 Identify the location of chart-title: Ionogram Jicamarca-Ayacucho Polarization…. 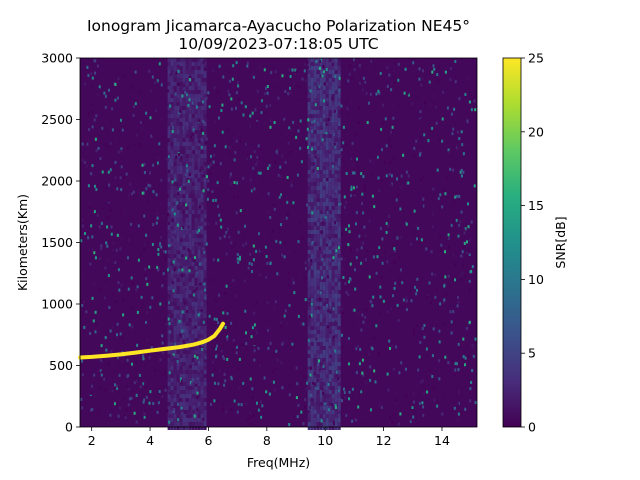
(278, 26).